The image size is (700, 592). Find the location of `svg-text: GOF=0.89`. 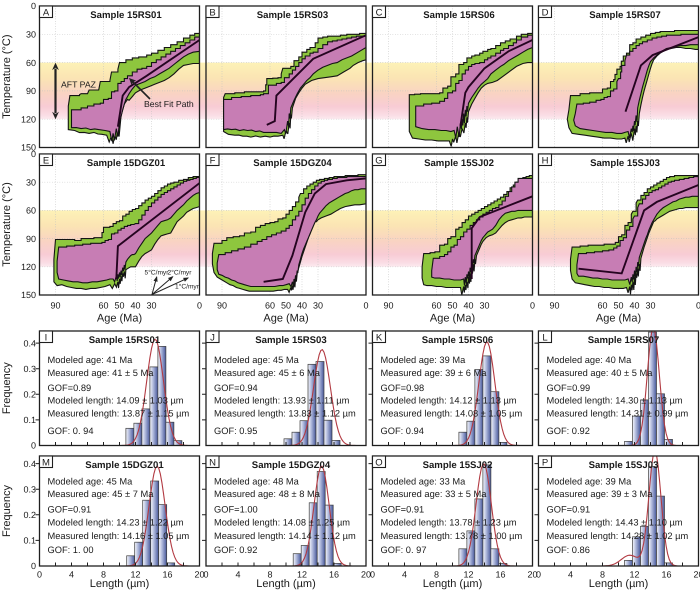

svg-text: GOF=0.89 is located at coordinates (70, 388).